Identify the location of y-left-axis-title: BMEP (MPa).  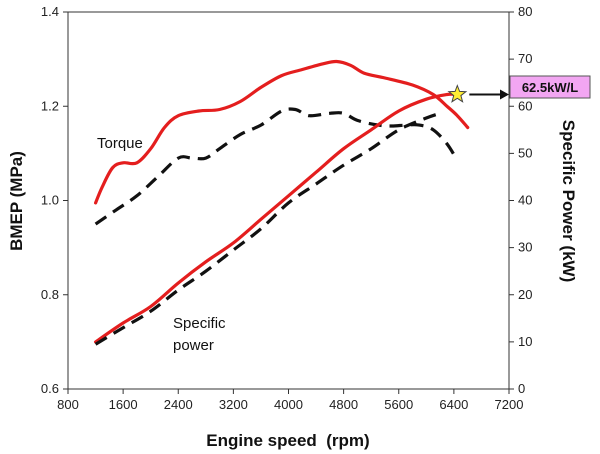
(16, 201).